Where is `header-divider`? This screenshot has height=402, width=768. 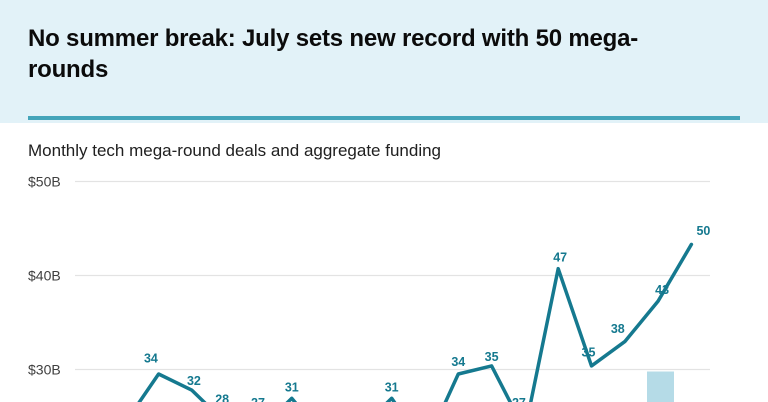
header-divider is located at coordinates (384, 118).